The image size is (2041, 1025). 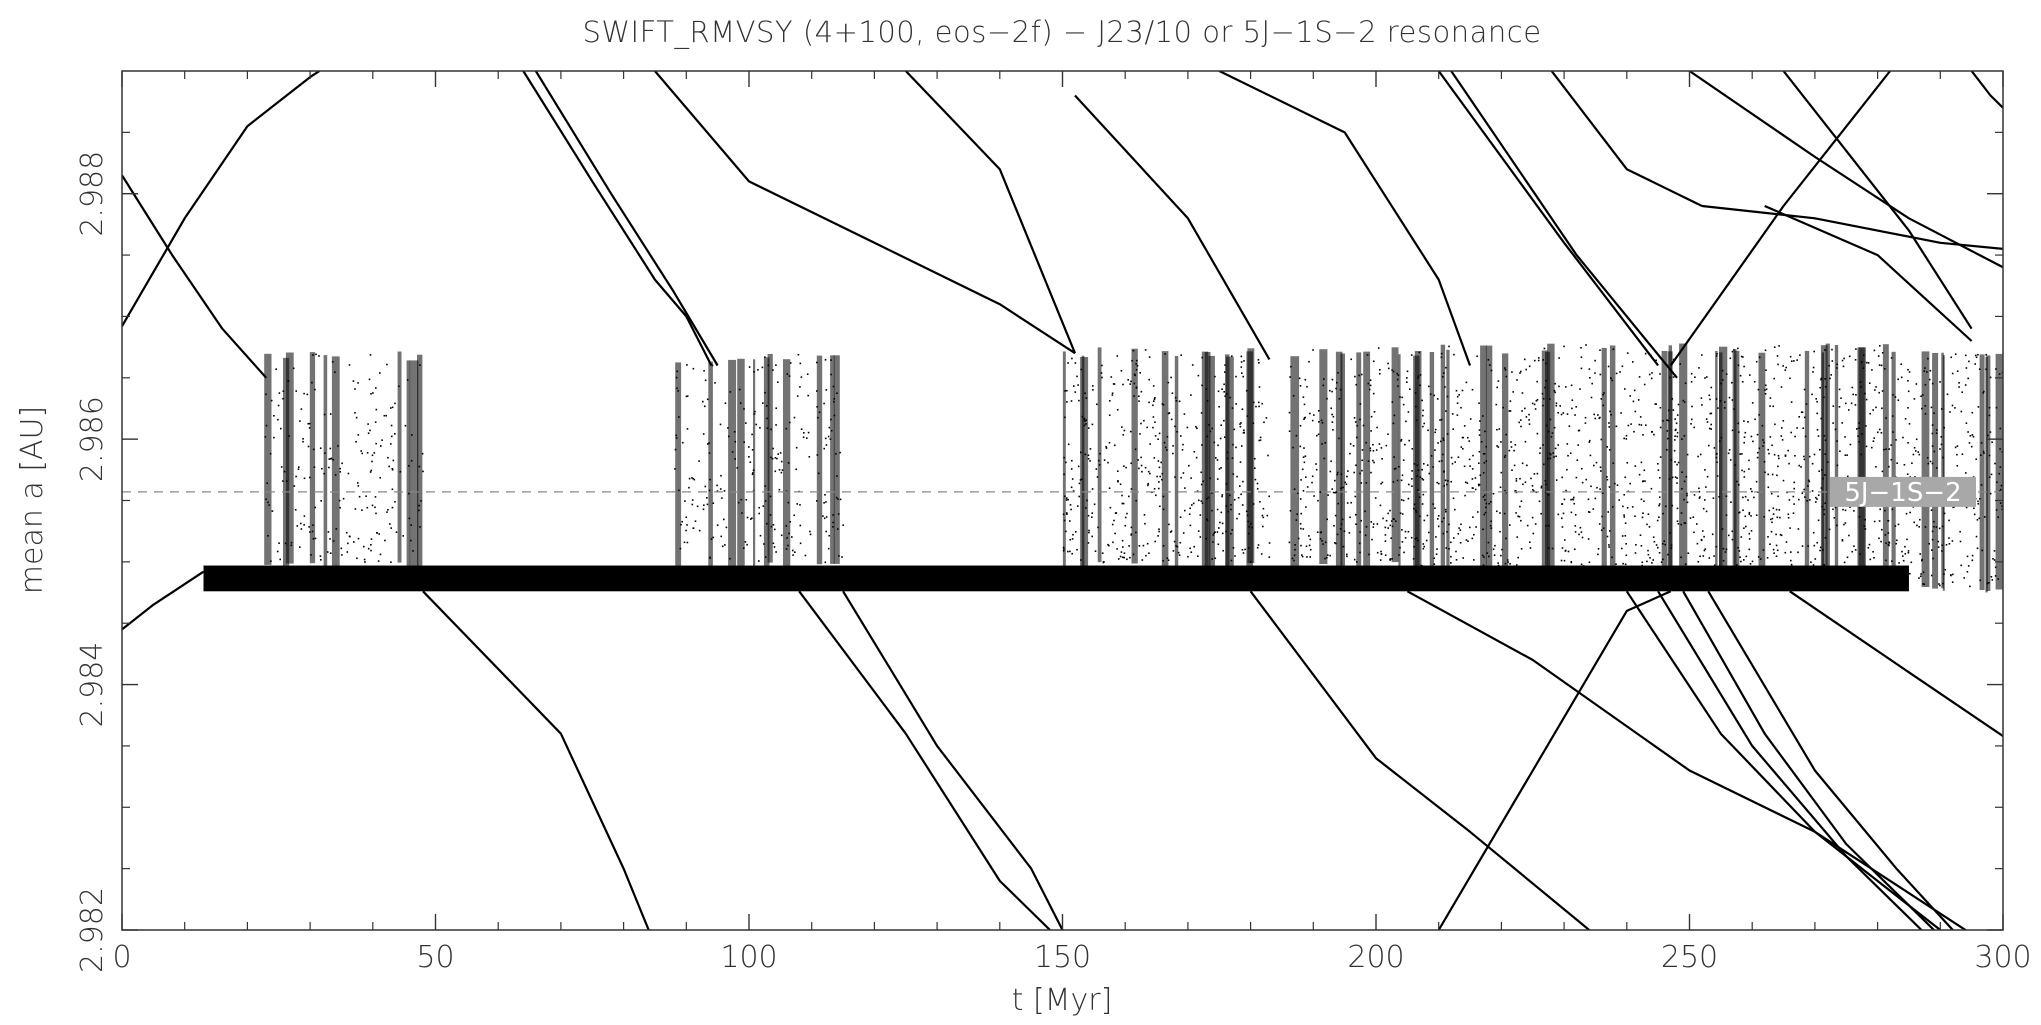 I want to click on resonance-label-bg, so click(x=1903, y=491).